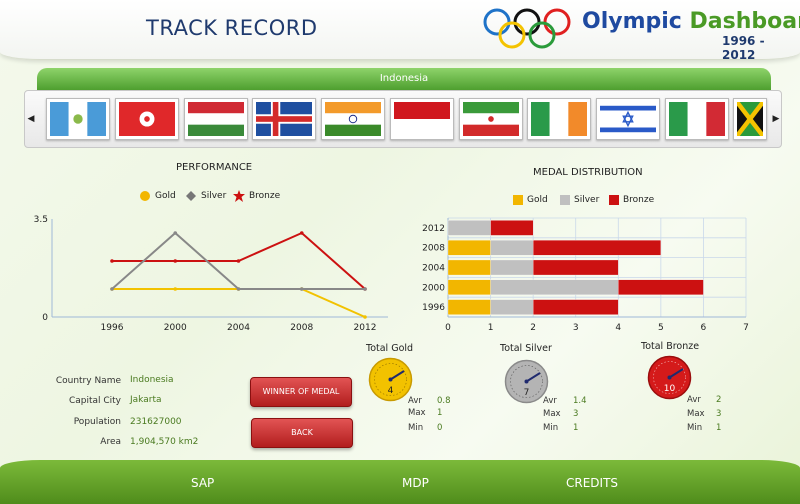 The image size is (800, 504). I want to click on bronze-gauge-value: 10, so click(669, 389).